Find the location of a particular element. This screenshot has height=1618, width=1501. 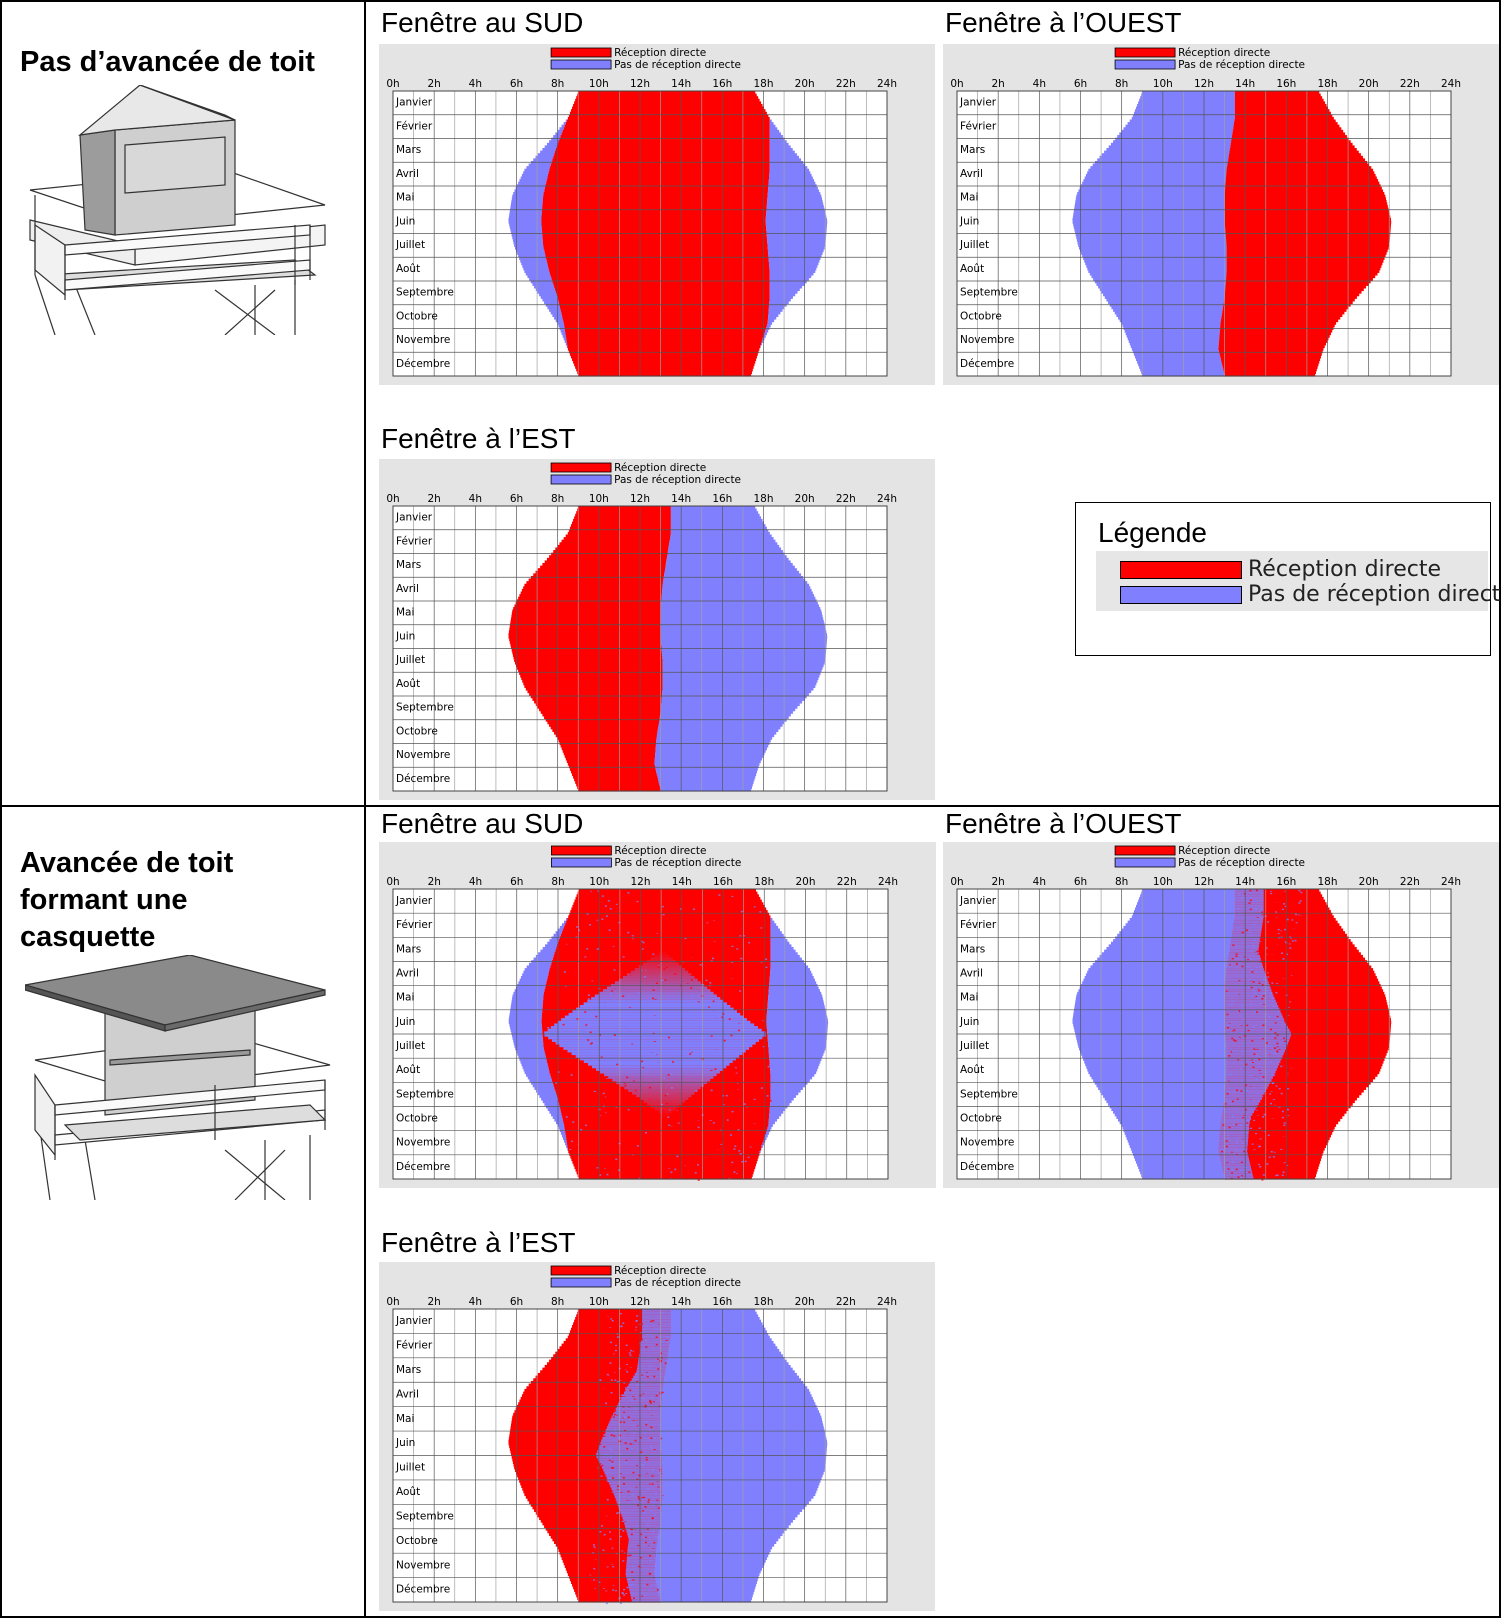

sun-bands is located at coordinates (668, 649).